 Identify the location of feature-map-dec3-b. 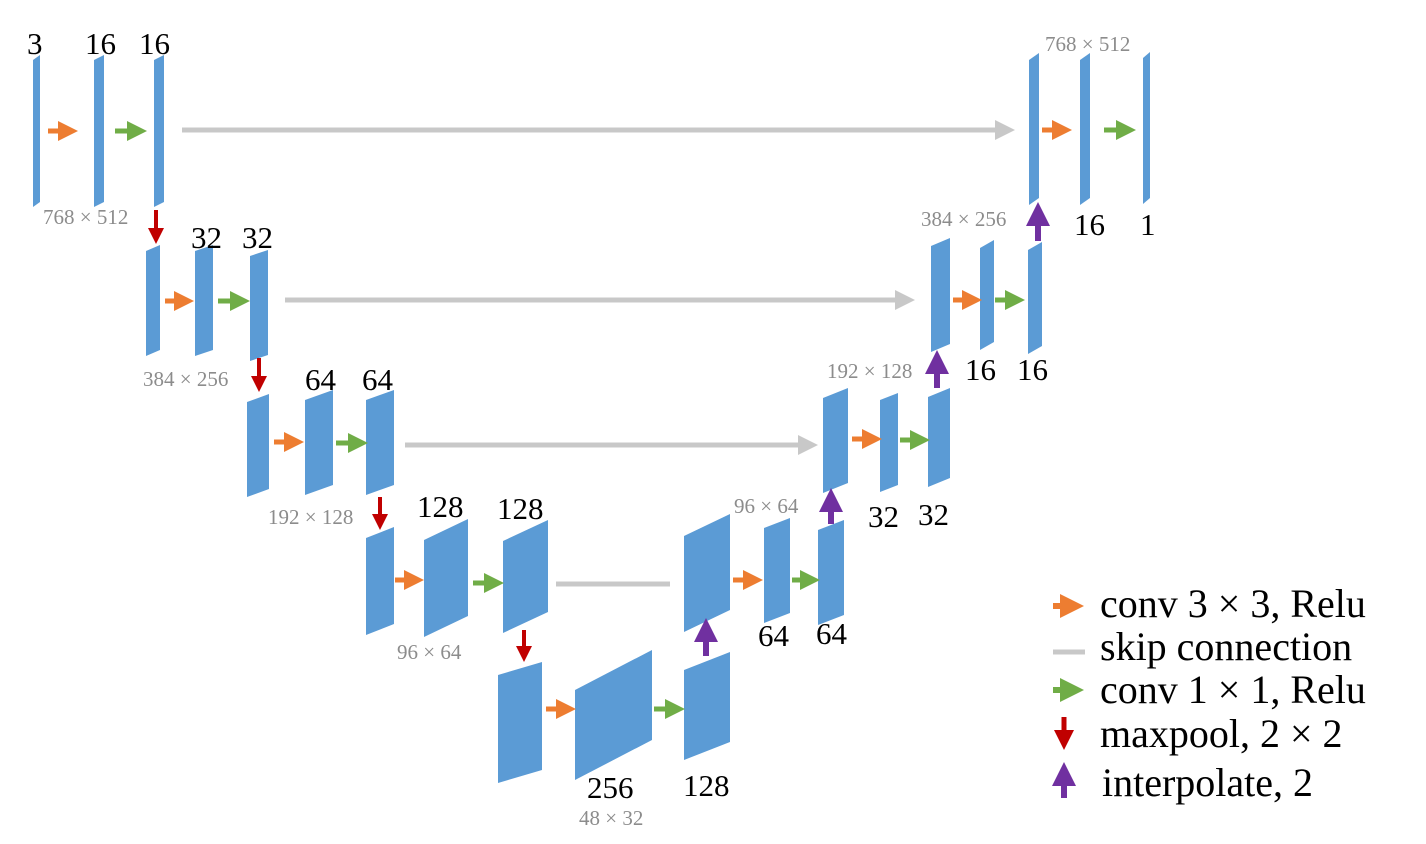
(939, 437).